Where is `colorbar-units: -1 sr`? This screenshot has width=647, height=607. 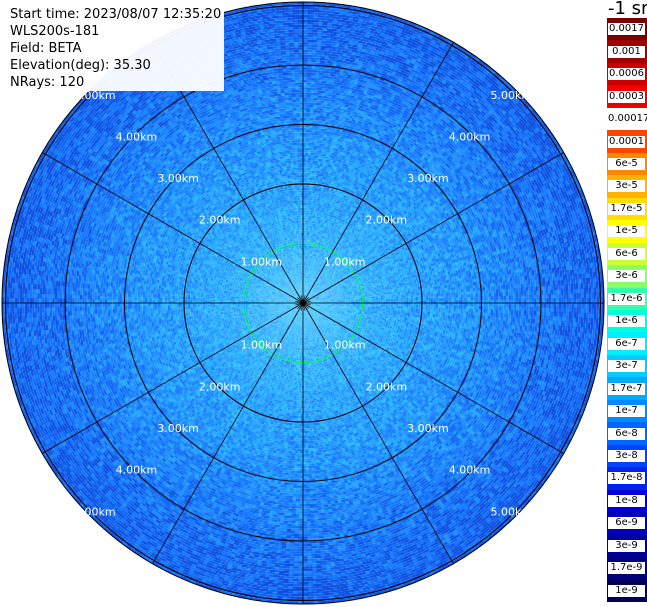
colorbar-units: -1 sr is located at coordinates (626, 9).